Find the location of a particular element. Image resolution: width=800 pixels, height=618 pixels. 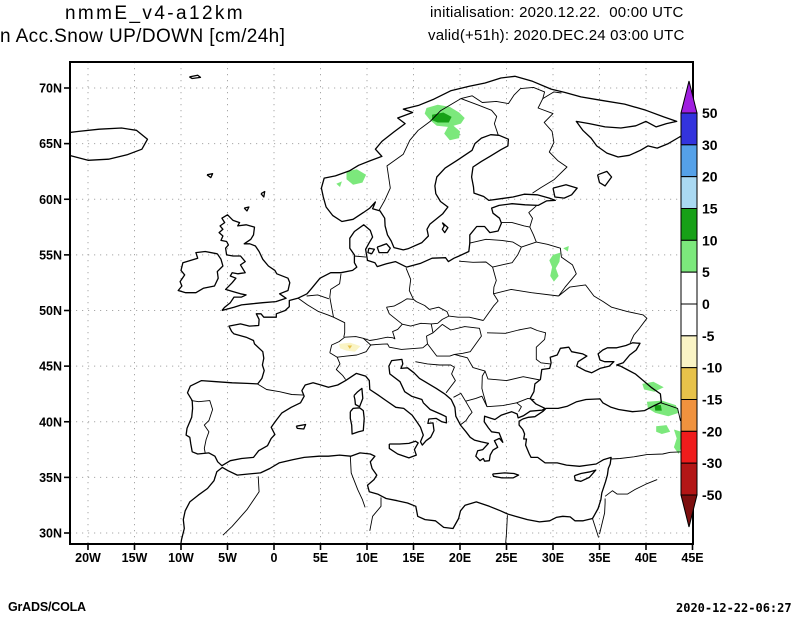

lon-tick-label: 0 is located at coordinates (274, 558).